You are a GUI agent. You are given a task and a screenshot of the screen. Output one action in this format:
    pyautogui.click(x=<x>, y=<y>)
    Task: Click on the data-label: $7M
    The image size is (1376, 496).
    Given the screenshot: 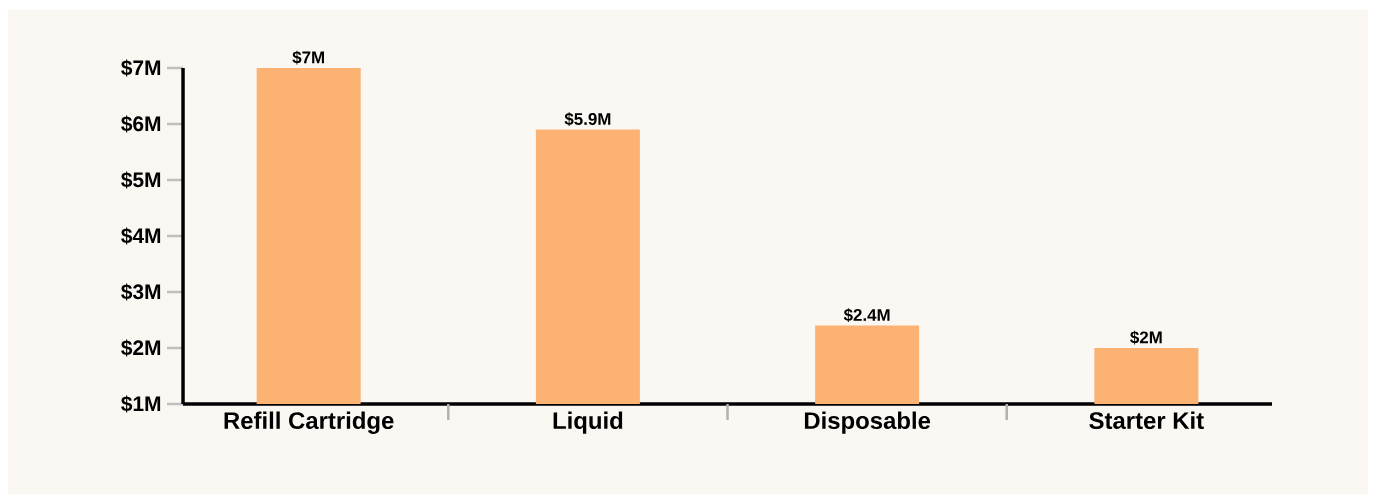 What is the action you would take?
    pyautogui.click(x=308, y=57)
    